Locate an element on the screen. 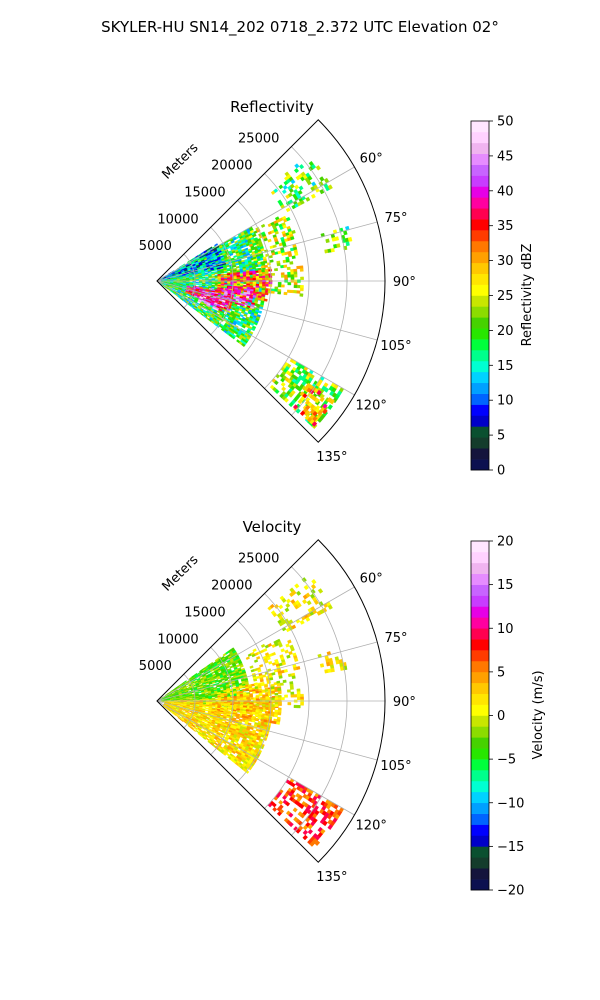 This screenshot has height=1000, width=600. reflectivity-range-tick-label: 15000 is located at coordinates (204, 192).